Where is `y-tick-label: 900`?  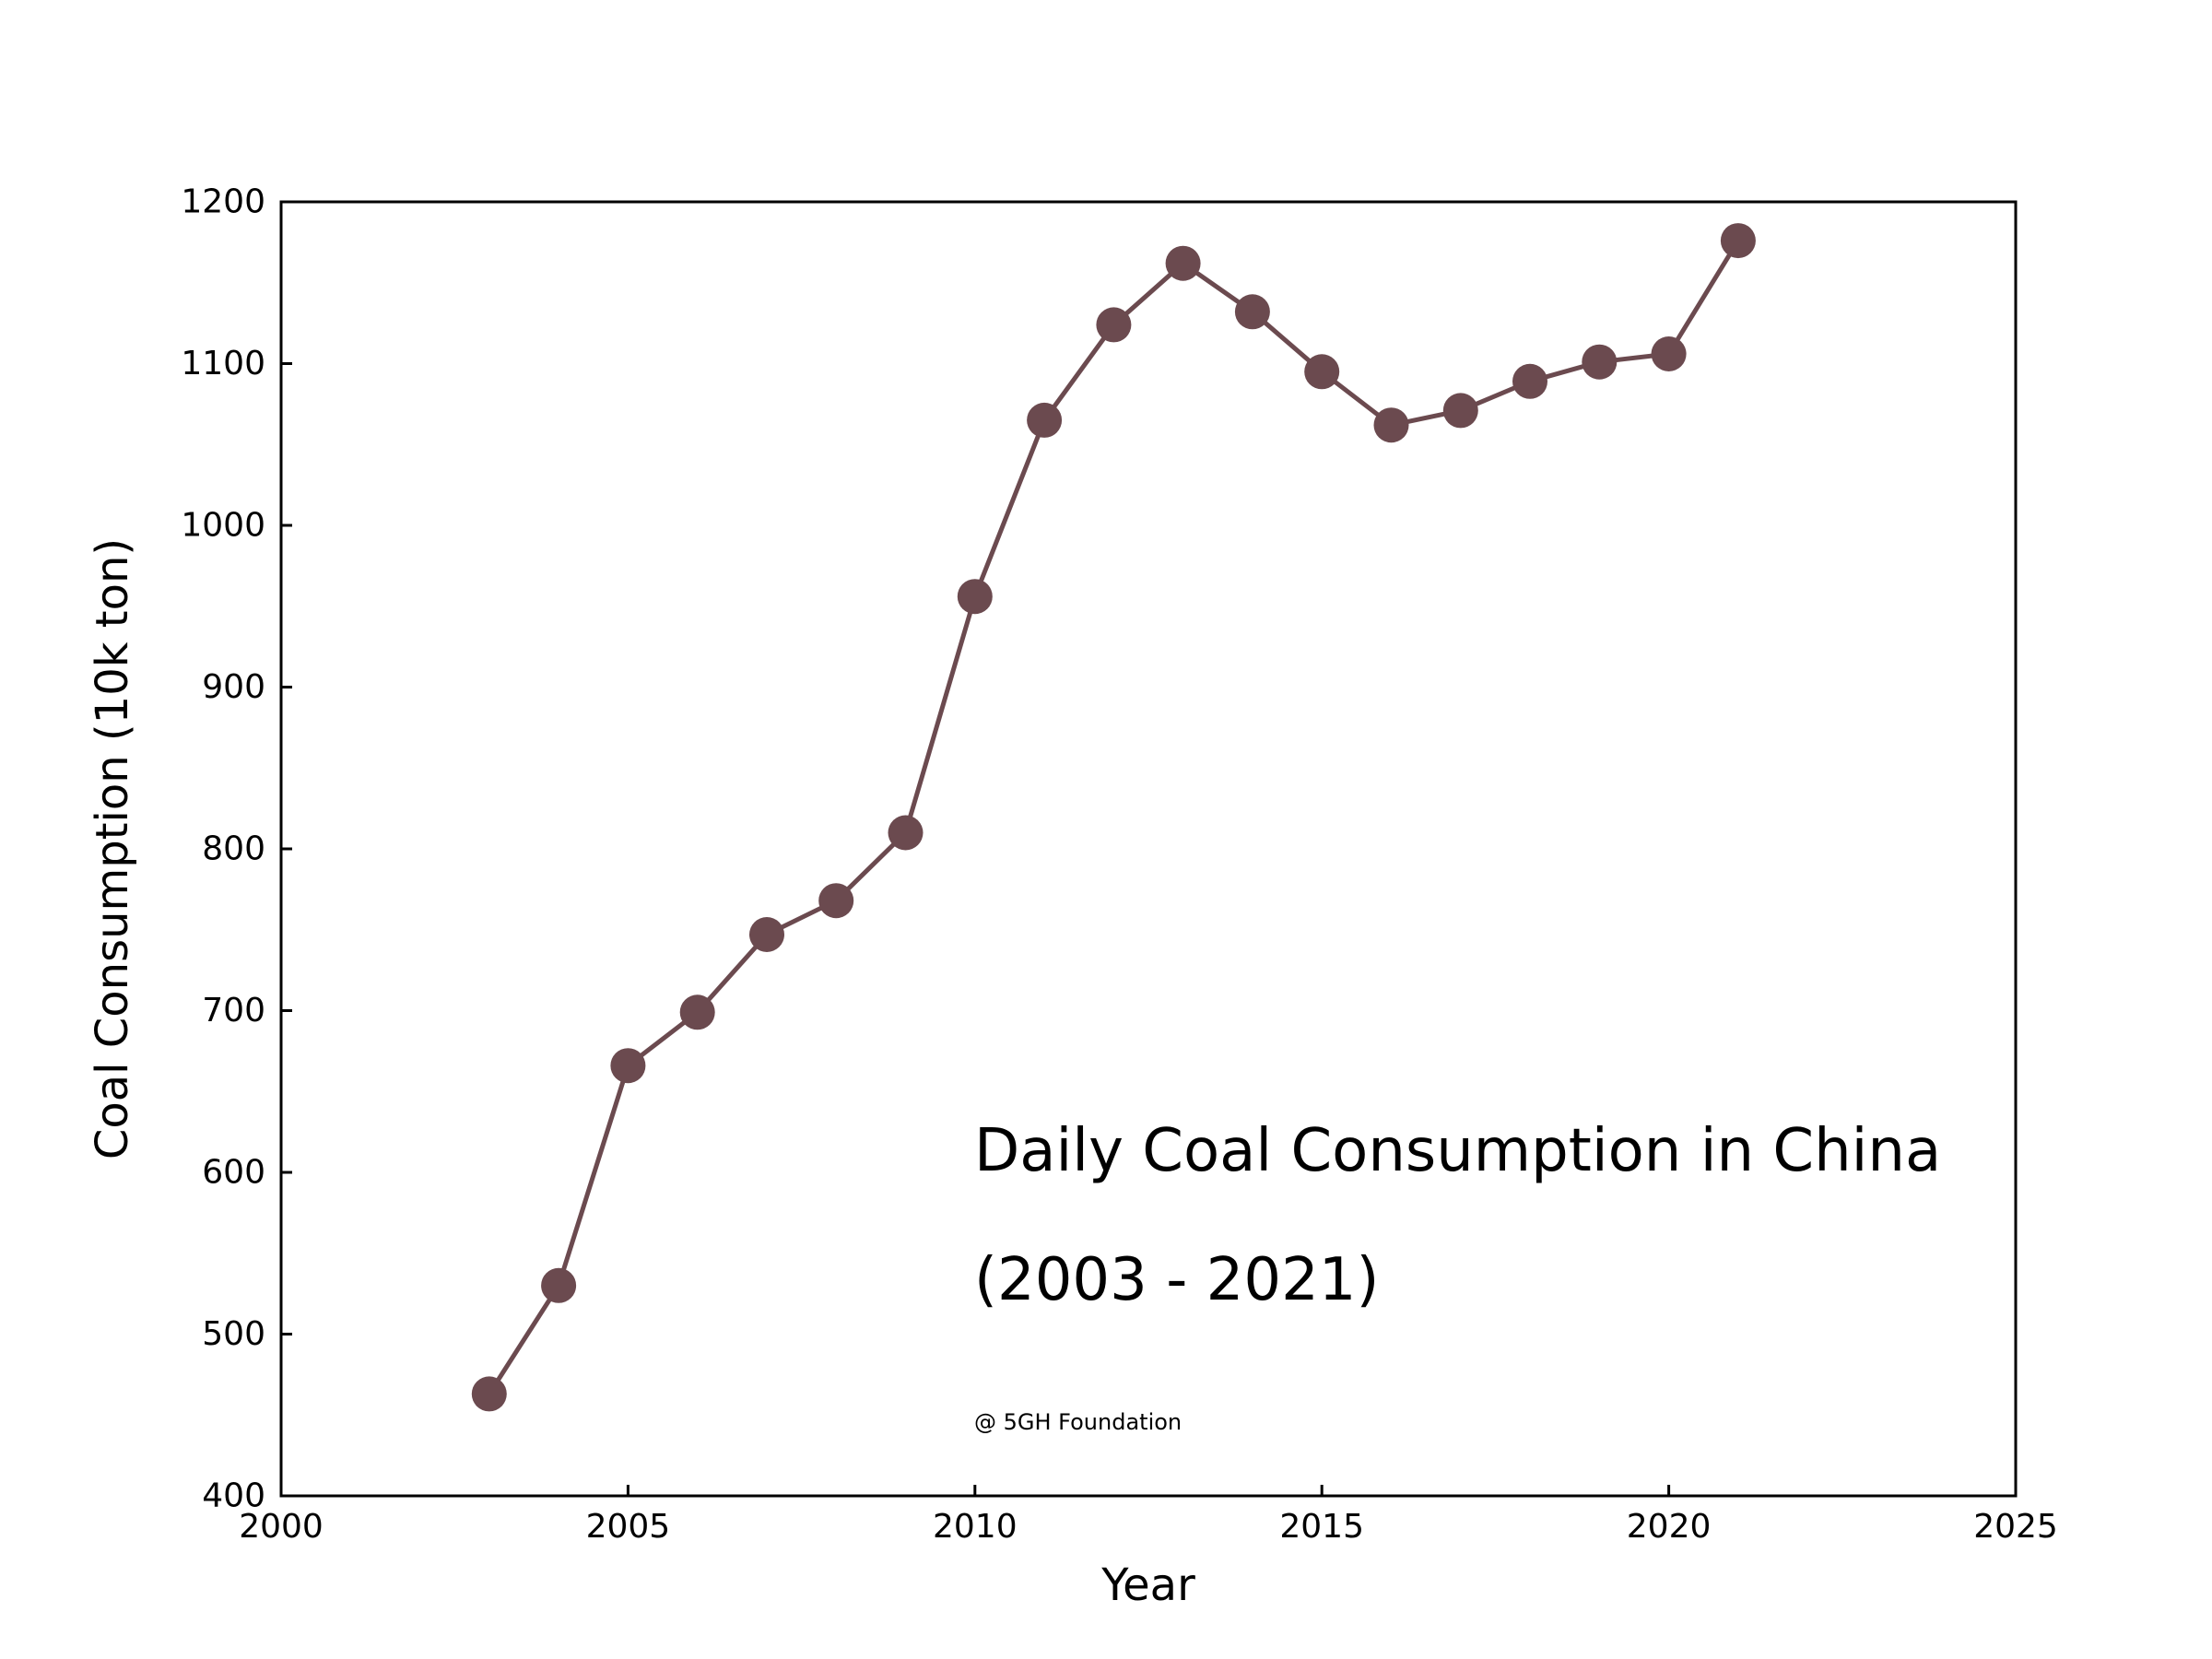 y-tick-label: 900 is located at coordinates (233, 687).